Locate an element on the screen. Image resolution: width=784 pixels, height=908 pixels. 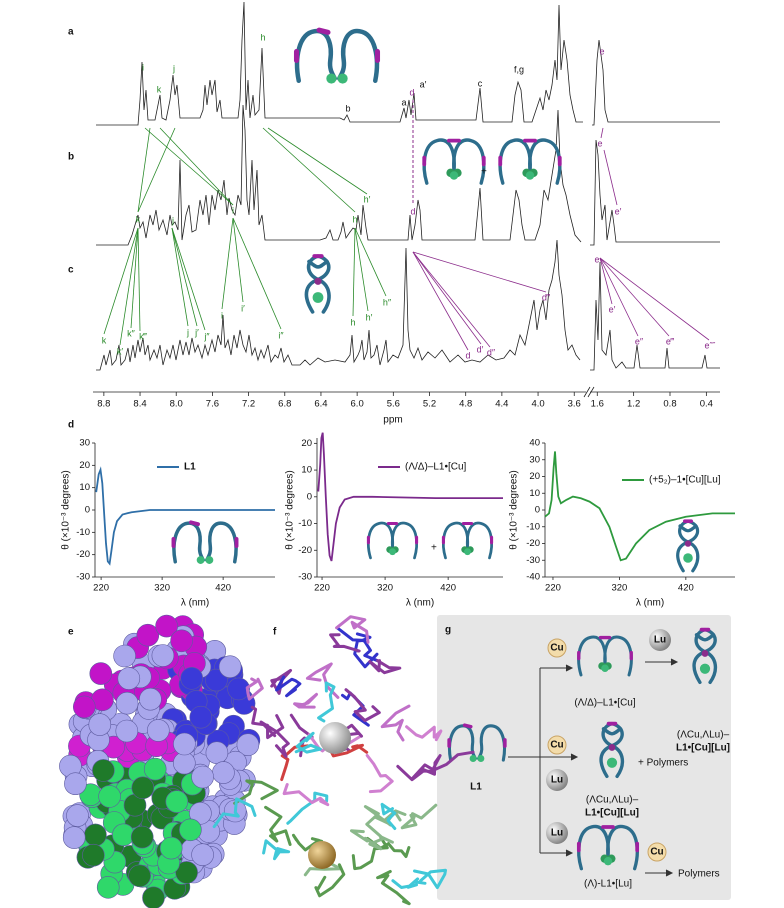
panel-label: d is located at coordinates (71, 425).